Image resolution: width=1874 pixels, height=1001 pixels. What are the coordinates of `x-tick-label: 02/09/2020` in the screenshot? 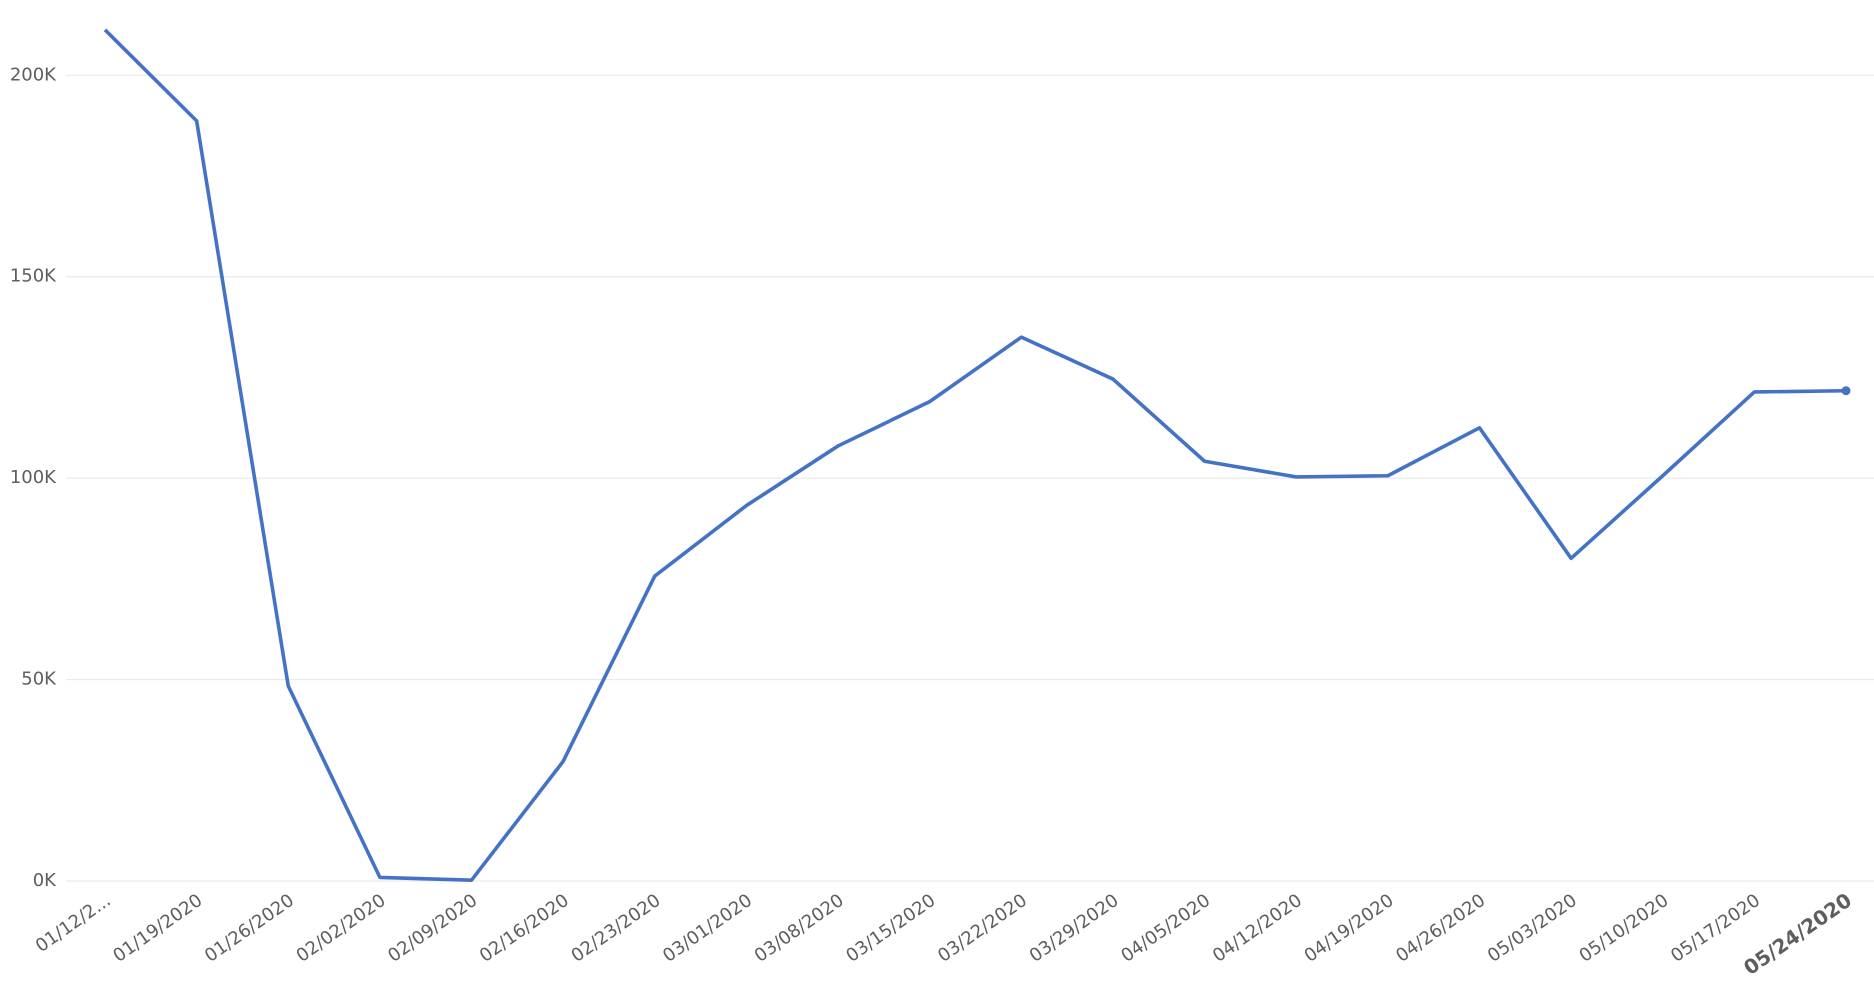 It's located at (432, 928).